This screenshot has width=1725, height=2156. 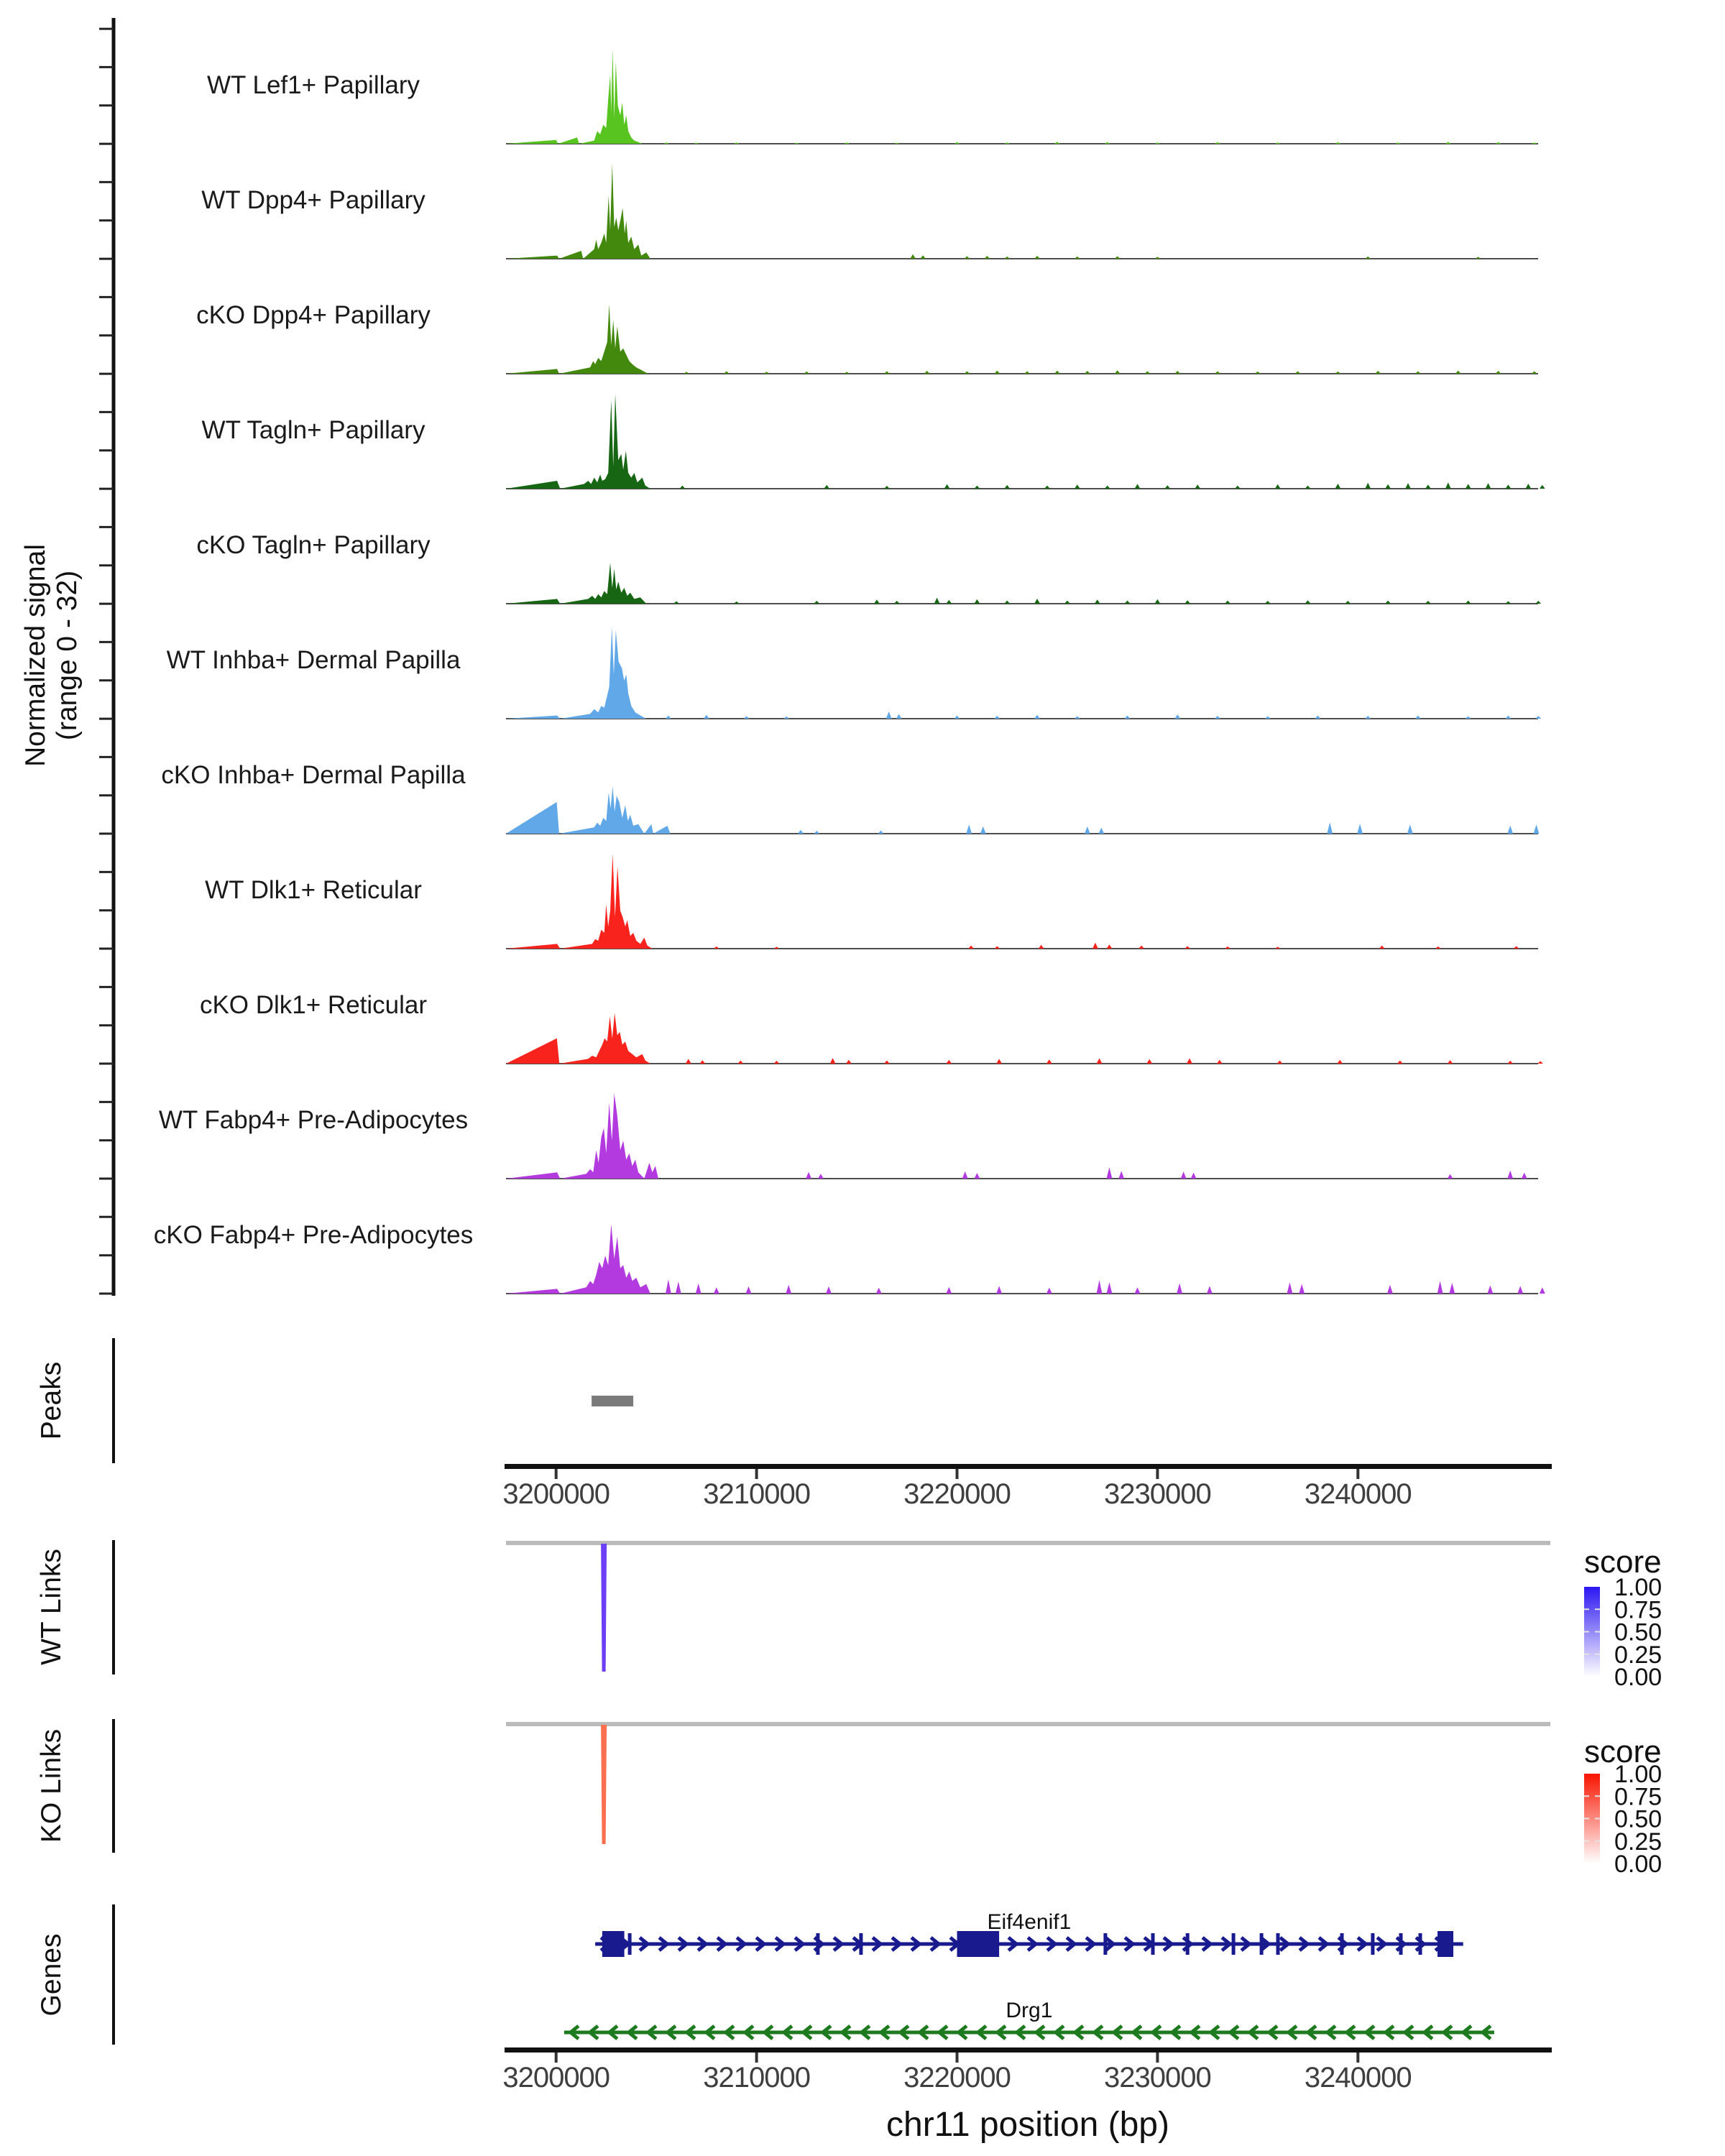 What do you see at coordinates (51, 1976) in the screenshot?
I see `genes-section-label: Genes` at bounding box center [51, 1976].